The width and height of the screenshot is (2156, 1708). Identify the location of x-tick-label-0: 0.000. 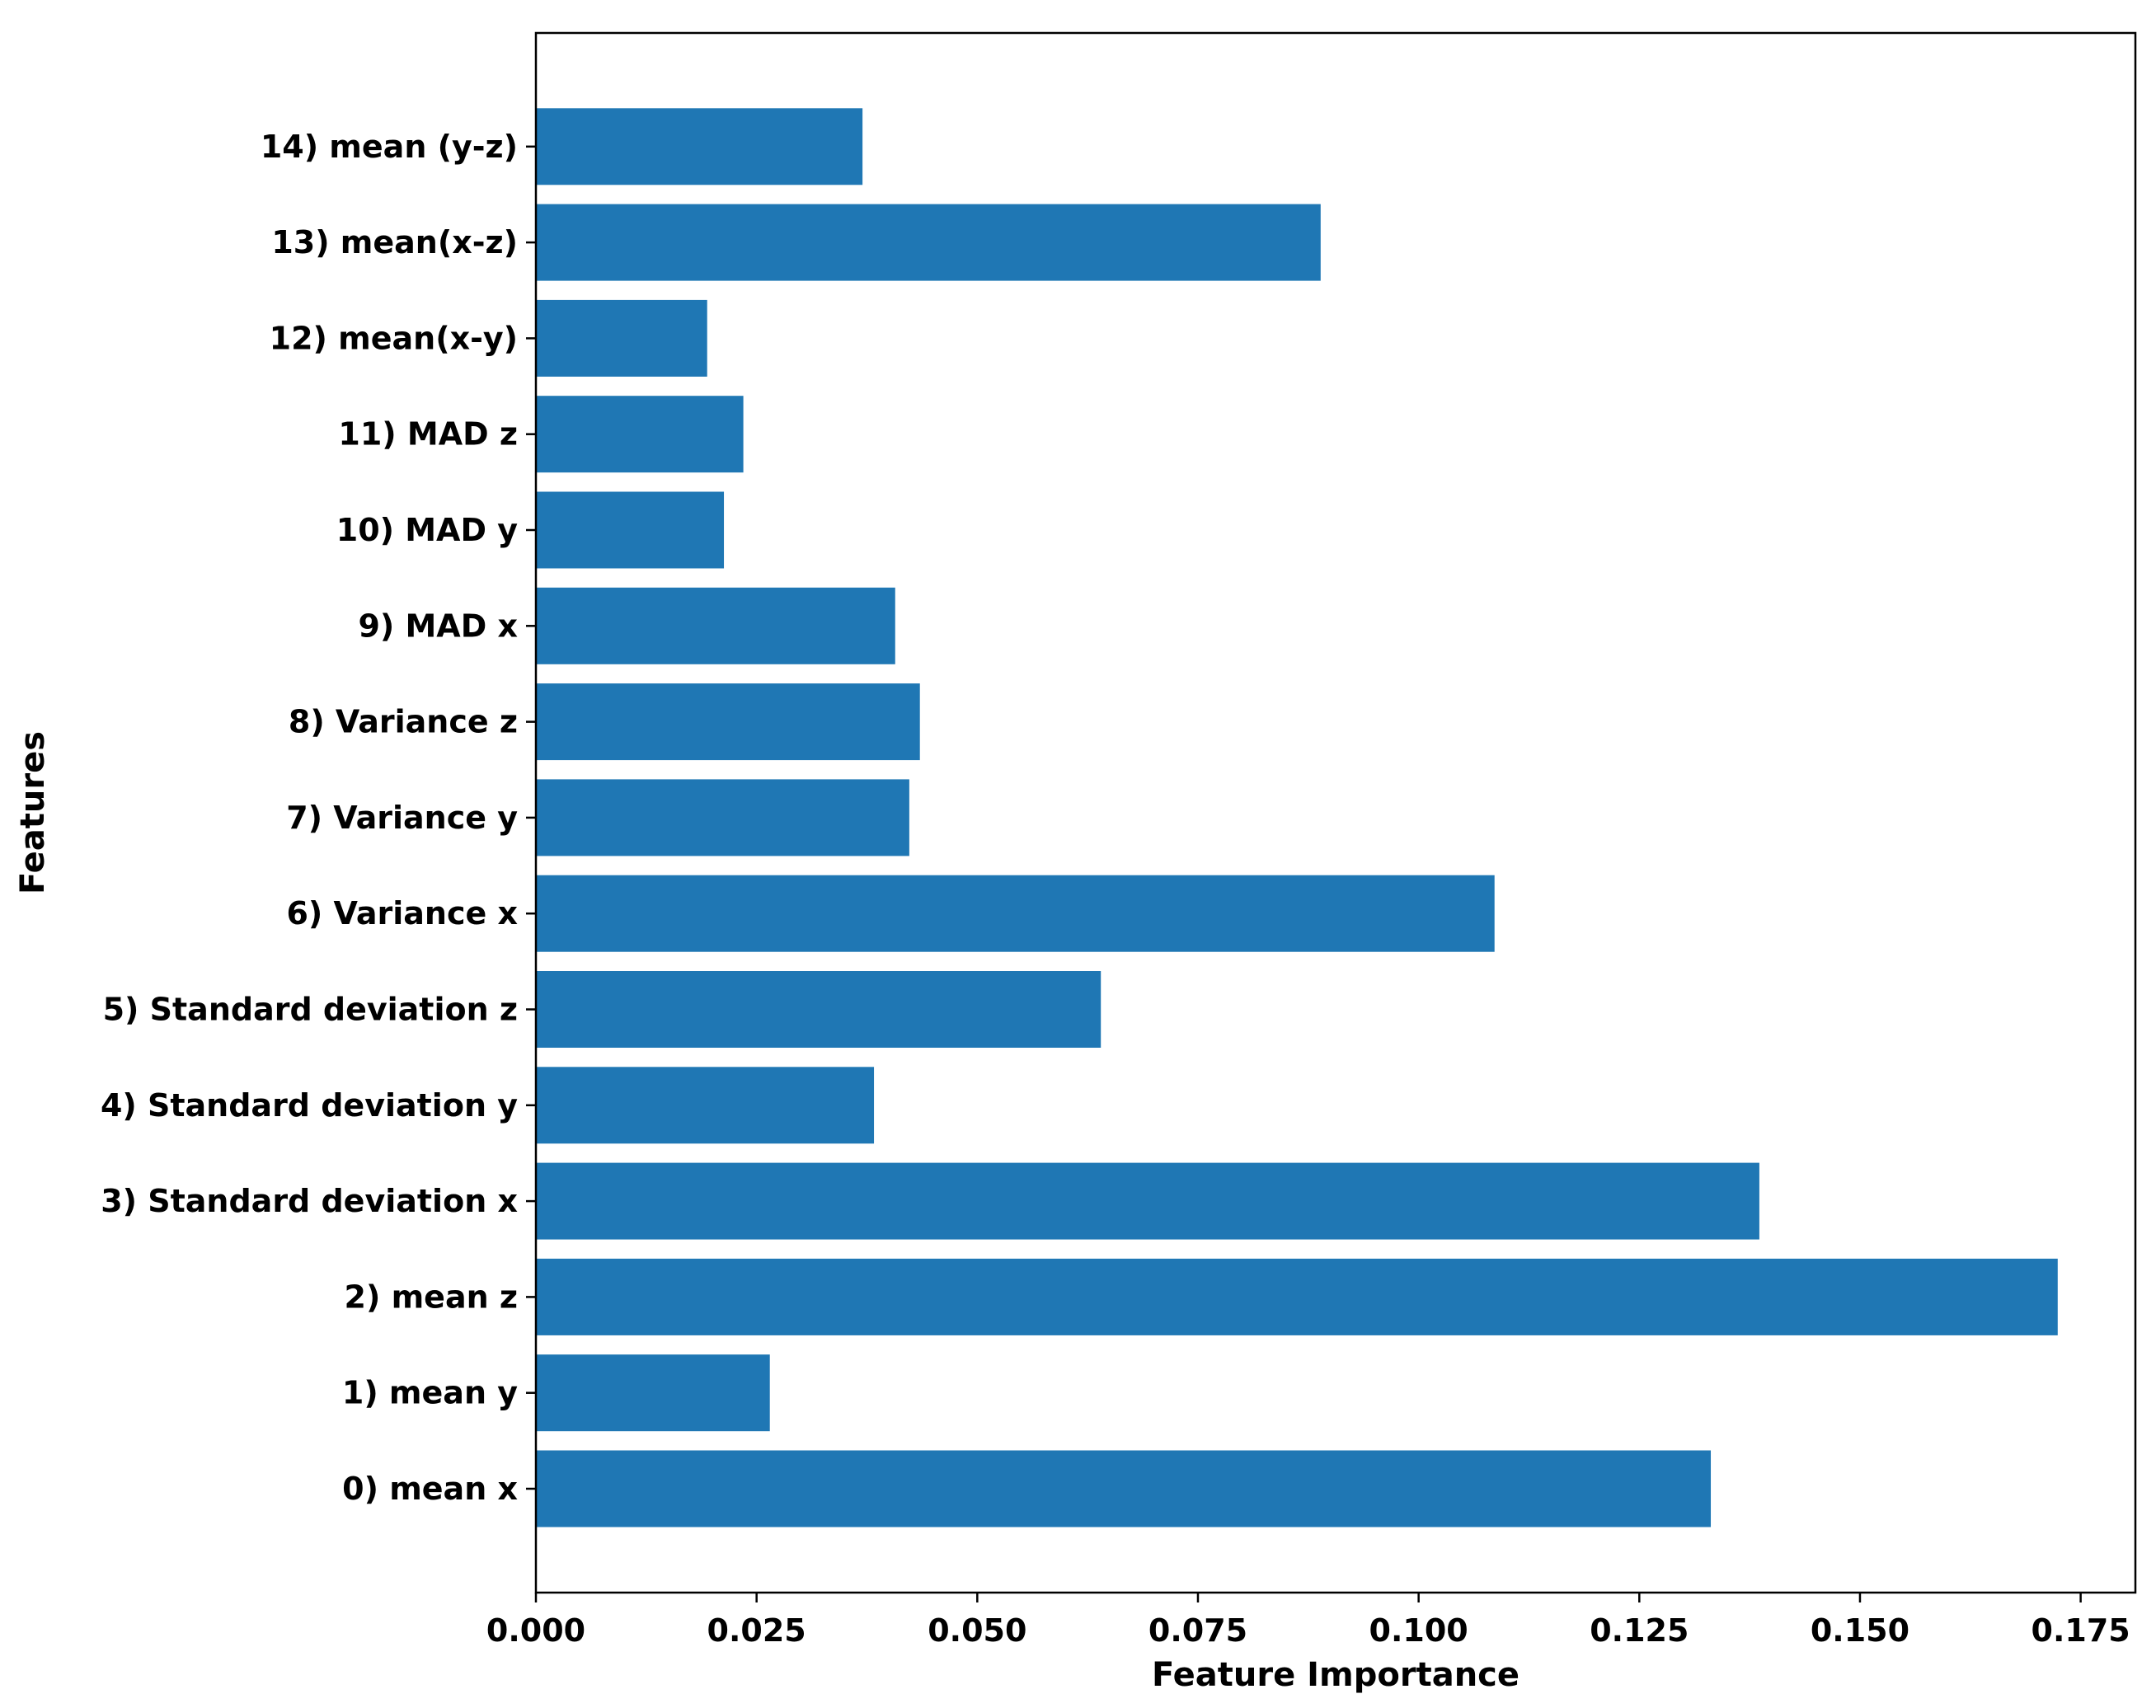
(535, 1630).